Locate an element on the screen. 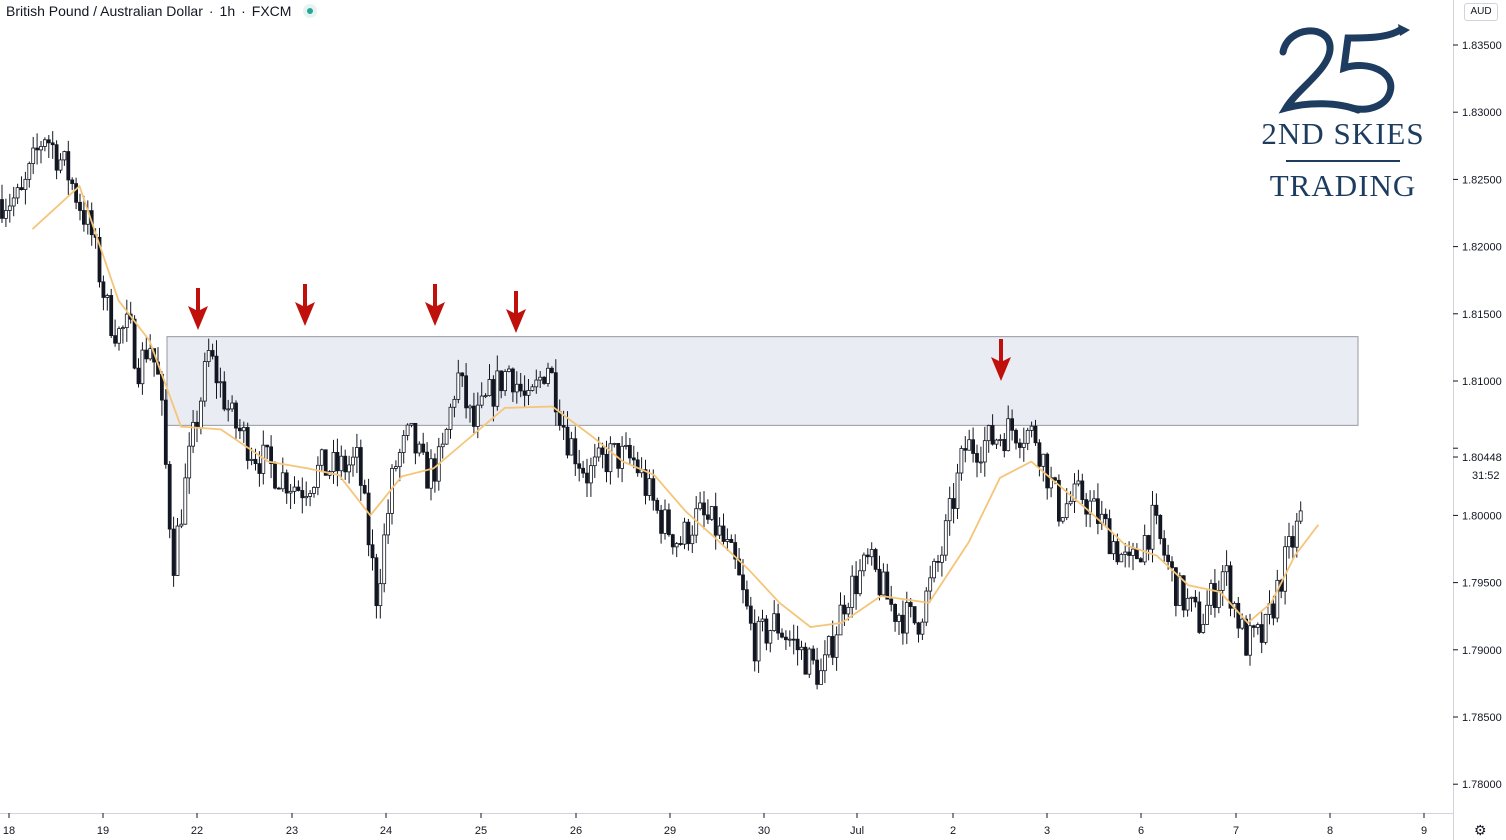 The width and height of the screenshot is (1506, 840). price-tick-label: 1.79000 is located at coordinates (1482, 651).